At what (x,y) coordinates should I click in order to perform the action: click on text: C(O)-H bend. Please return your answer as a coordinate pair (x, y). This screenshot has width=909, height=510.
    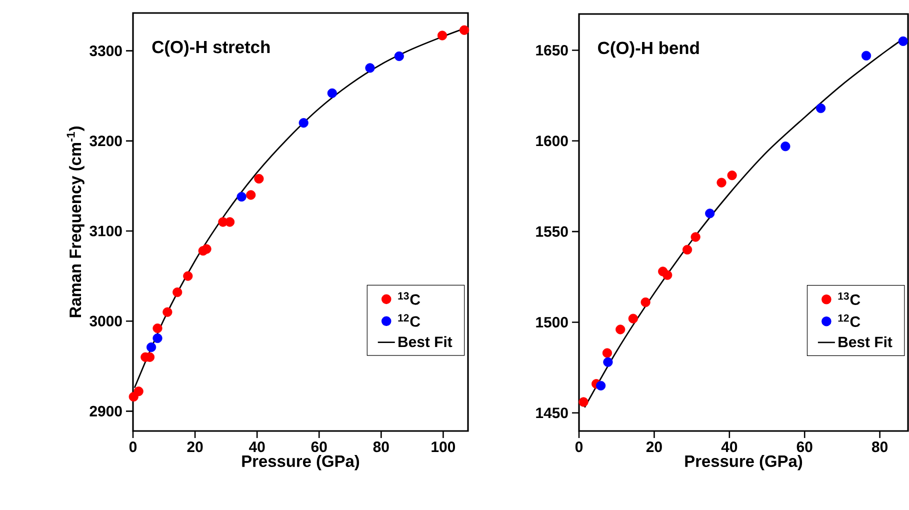
    Looking at the image, I should click on (648, 49).